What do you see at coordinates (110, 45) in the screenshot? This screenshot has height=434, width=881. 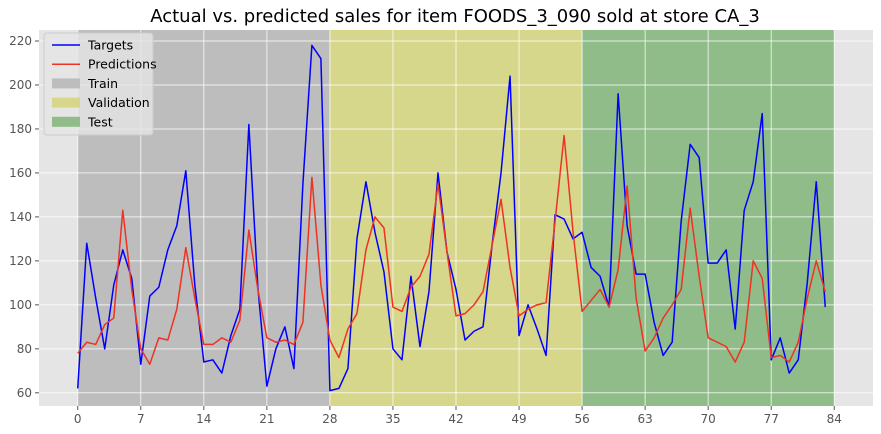 I see `legend-label: Targets` at bounding box center [110, 45].